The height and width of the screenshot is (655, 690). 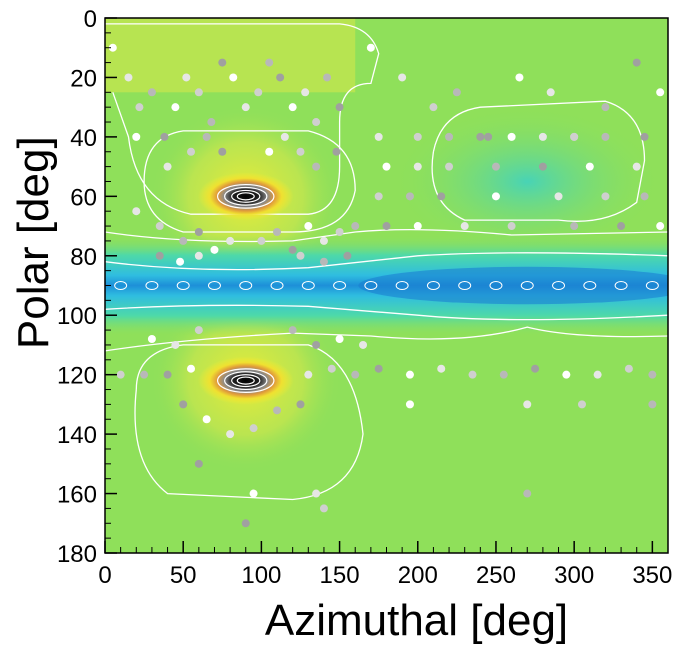 I want to click on y-tick-label: 180, so click(x=77, y=554).